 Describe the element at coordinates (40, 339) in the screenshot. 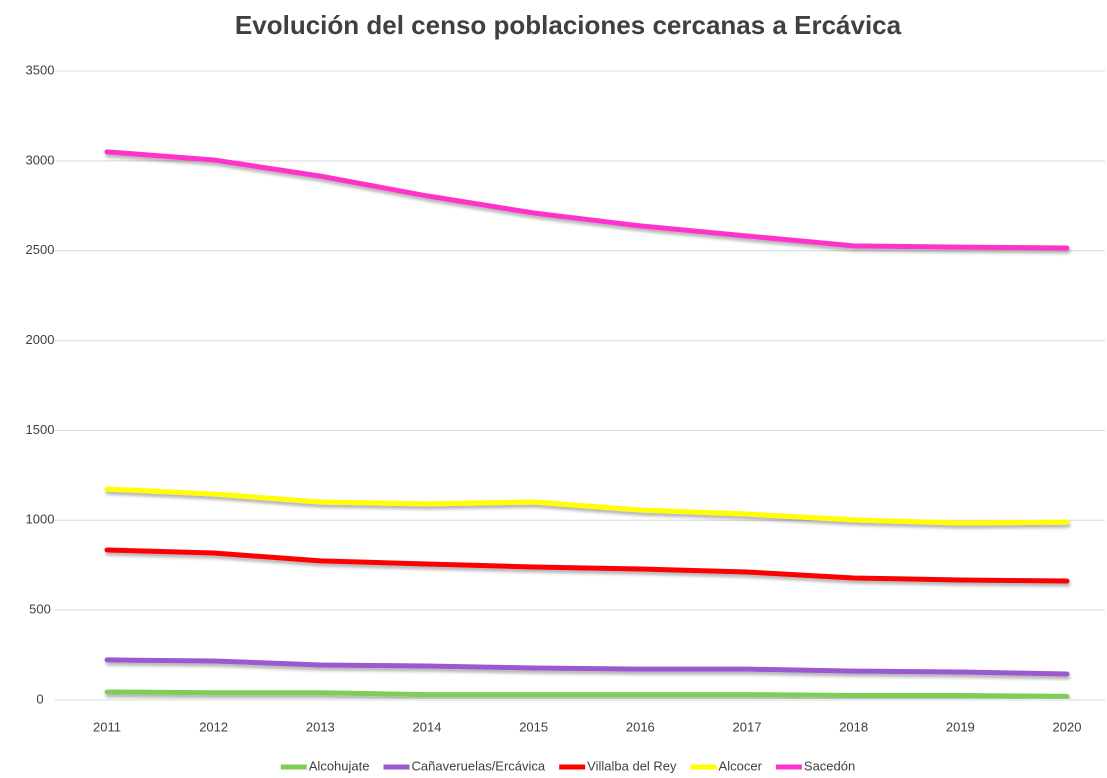

I see `y-tick-label: 2000` at that location.